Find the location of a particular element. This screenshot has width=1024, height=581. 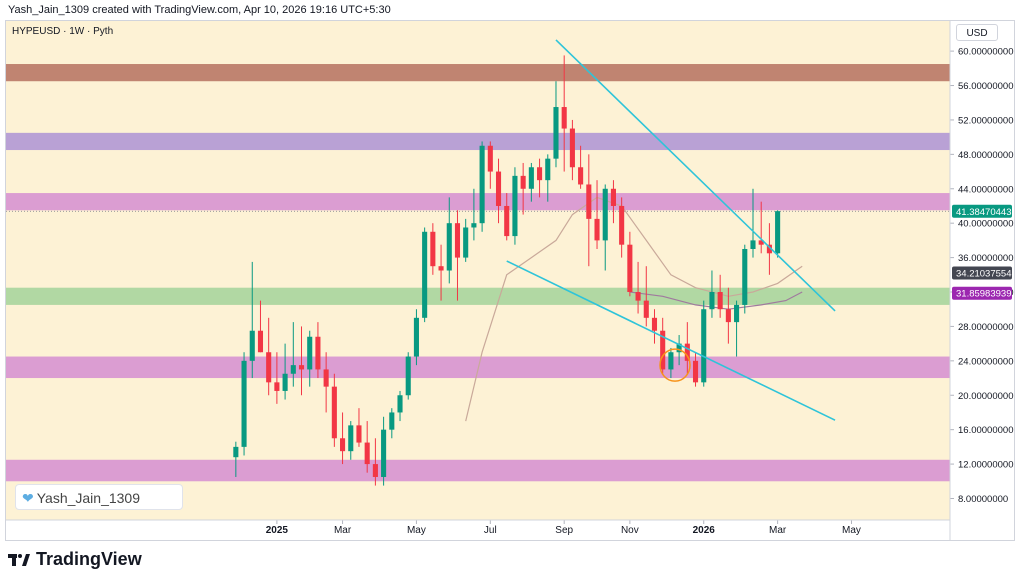

y-tick-label: 28.00000000 is located at coordinates (985, 327).